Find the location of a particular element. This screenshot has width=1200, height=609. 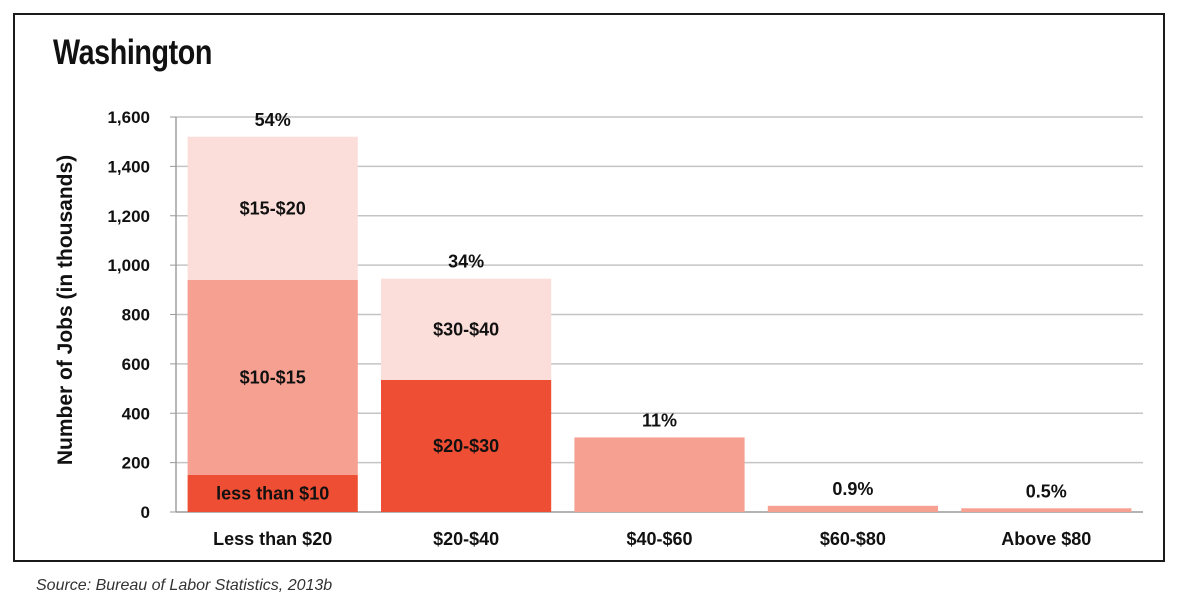

y-tick-label: 1,400 is located at coordinates (128, 166).